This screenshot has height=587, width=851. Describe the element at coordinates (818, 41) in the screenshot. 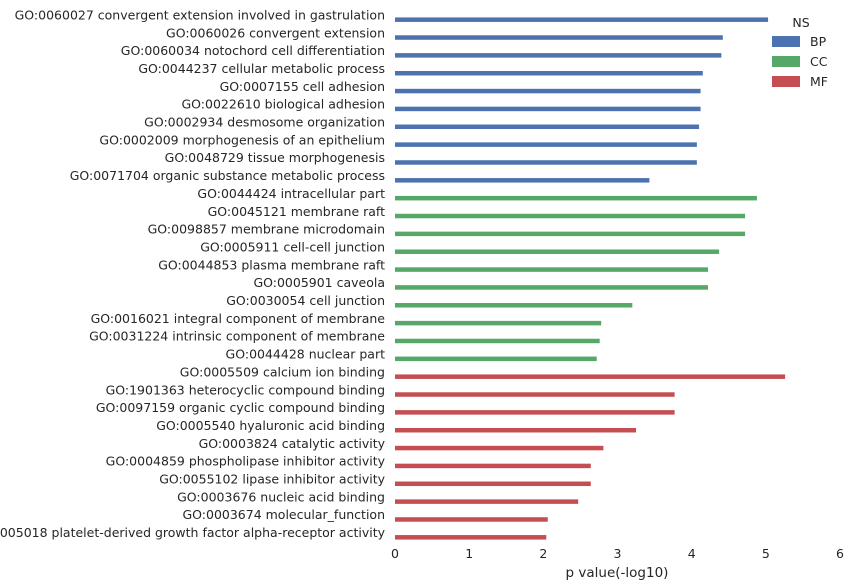

I see `legend-label-bp: BP` at that location.